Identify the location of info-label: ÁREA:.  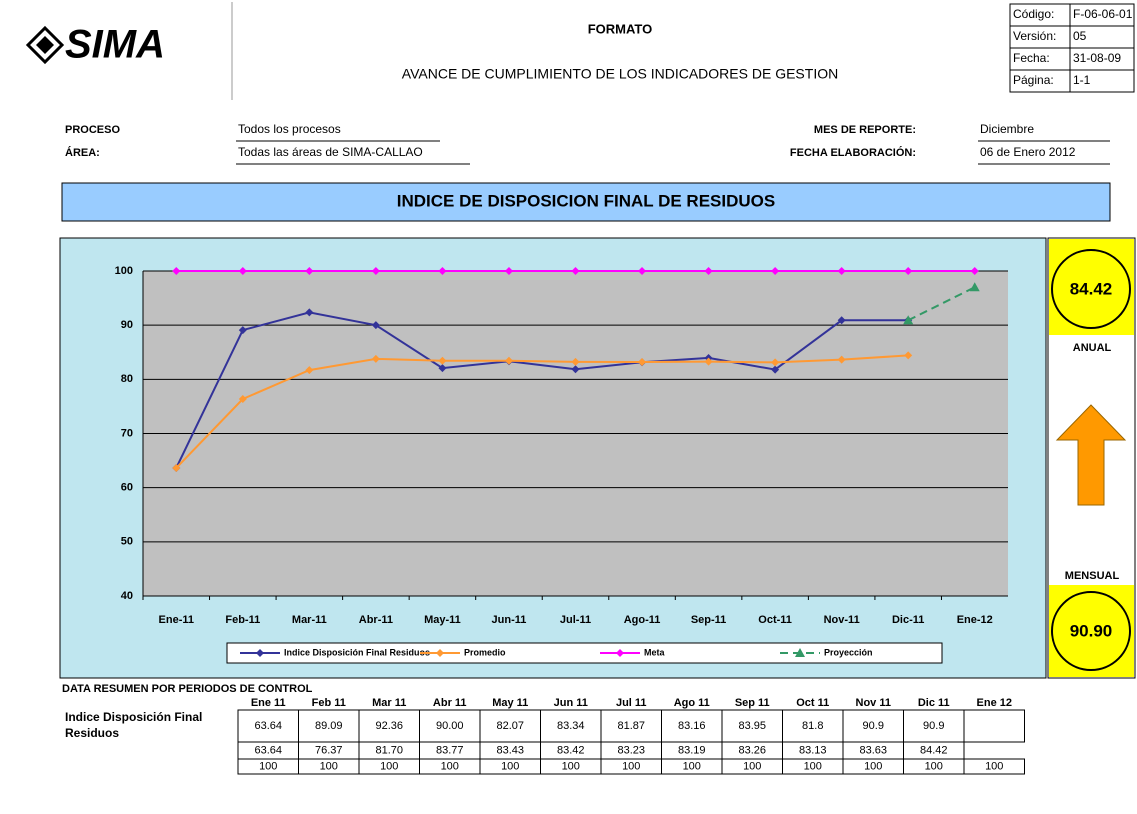
(82, 152).